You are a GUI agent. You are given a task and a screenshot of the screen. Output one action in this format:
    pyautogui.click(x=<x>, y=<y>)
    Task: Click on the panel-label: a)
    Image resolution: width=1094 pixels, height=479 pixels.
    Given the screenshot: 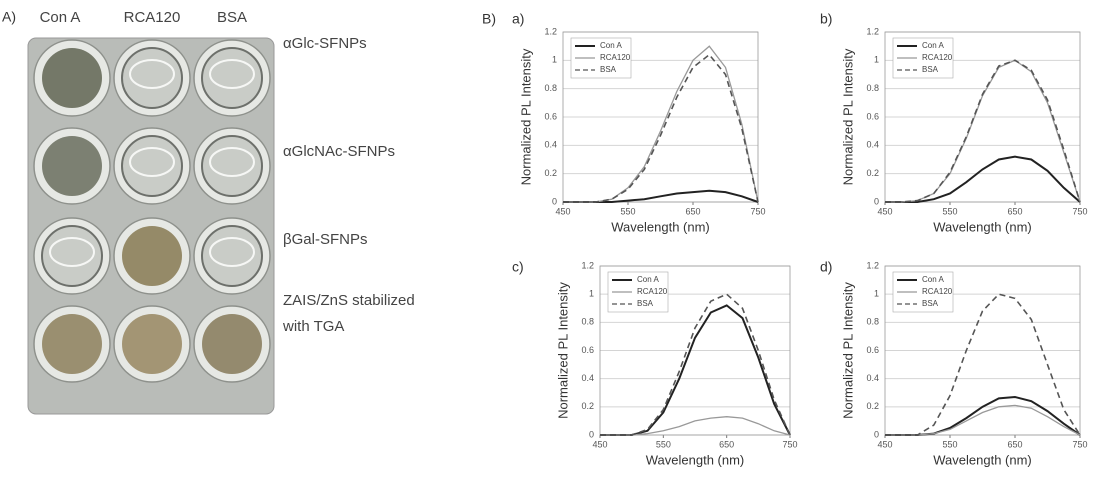 What is the action you would take?
    pyautogui.click(x=518, y=19)
    